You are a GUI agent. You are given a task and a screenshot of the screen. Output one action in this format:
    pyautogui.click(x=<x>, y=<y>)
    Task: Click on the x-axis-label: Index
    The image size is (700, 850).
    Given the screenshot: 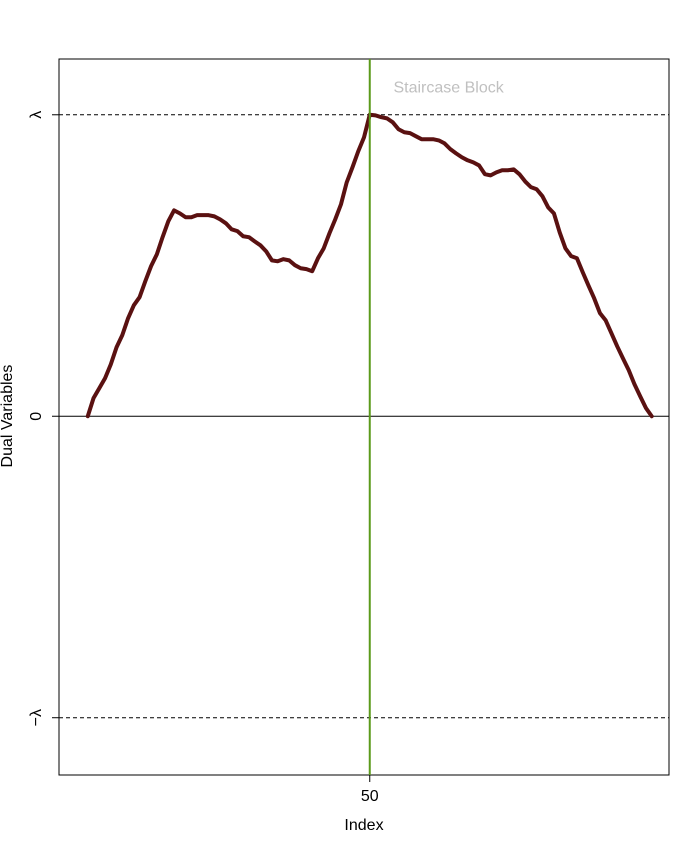 What is the action you would take?
    pyautogui.click(x=363, y=825)
    